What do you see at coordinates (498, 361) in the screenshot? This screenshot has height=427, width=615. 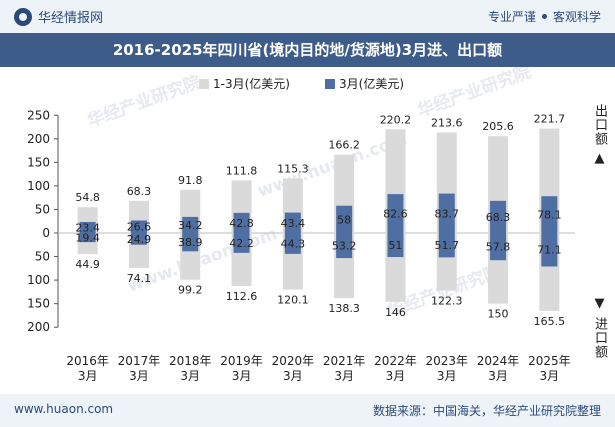 I see `x-tick-label-line: 2024年` at bounding box center [498, 361].